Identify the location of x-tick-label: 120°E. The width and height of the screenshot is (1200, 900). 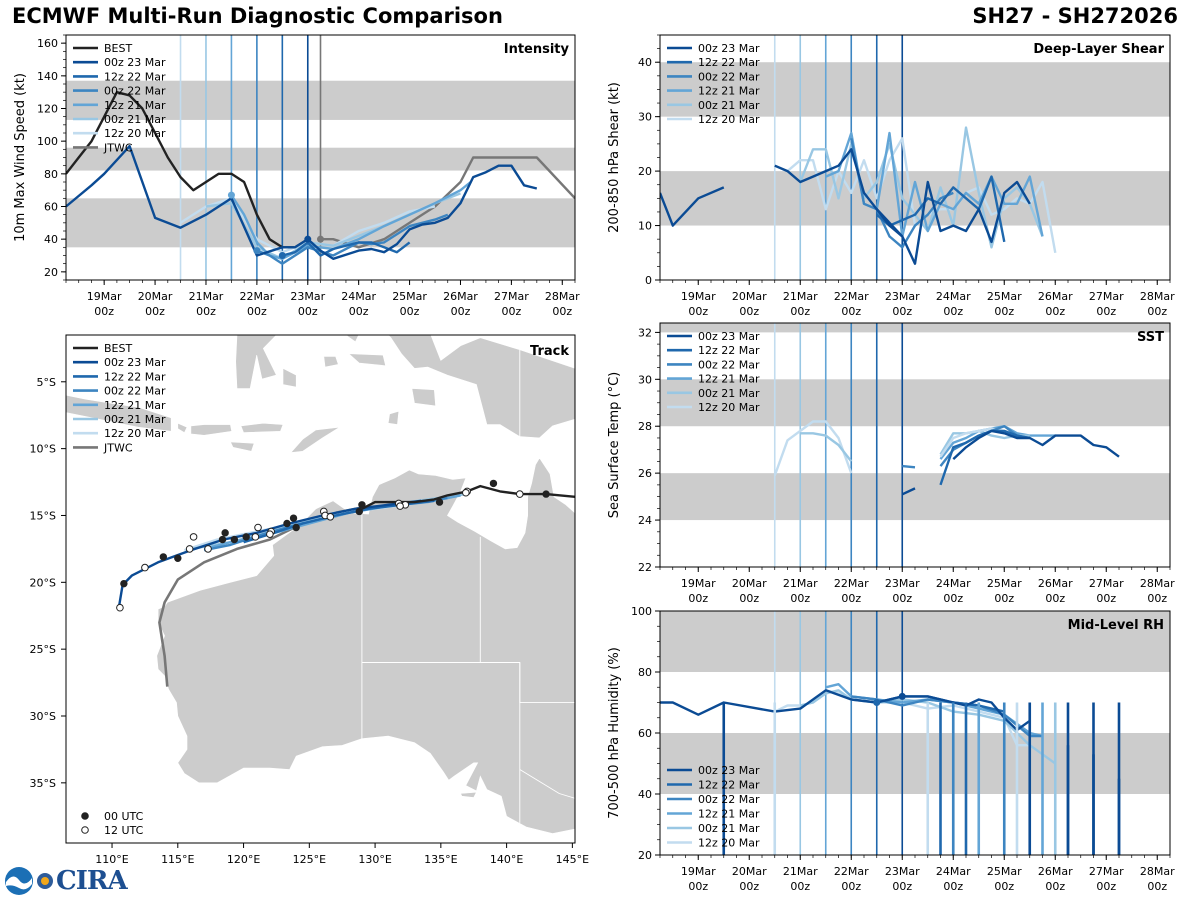
(243, 859).